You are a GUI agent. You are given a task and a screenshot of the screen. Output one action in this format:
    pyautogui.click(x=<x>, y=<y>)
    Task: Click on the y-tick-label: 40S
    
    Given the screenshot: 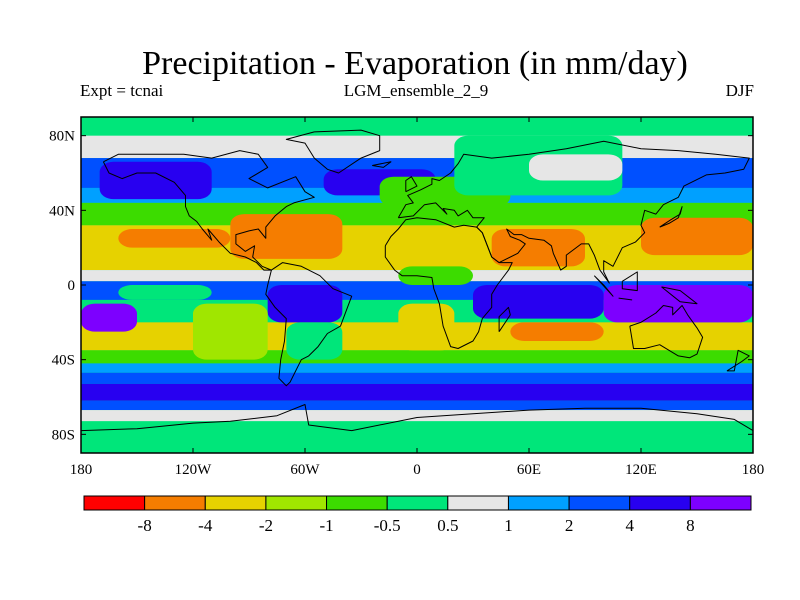 What is the action you would take?
    pyautogui.click(x=63, y=361)
    